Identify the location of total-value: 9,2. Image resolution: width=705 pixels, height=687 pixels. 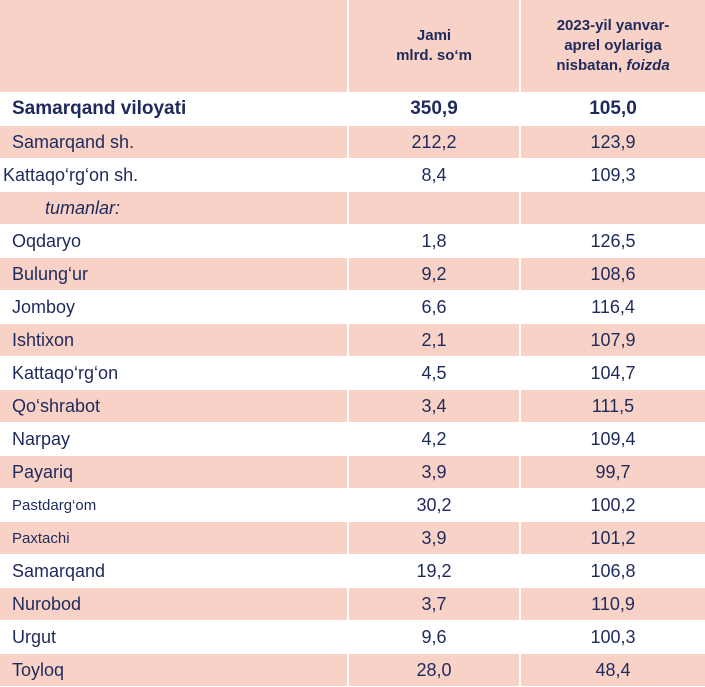
(434, 274).